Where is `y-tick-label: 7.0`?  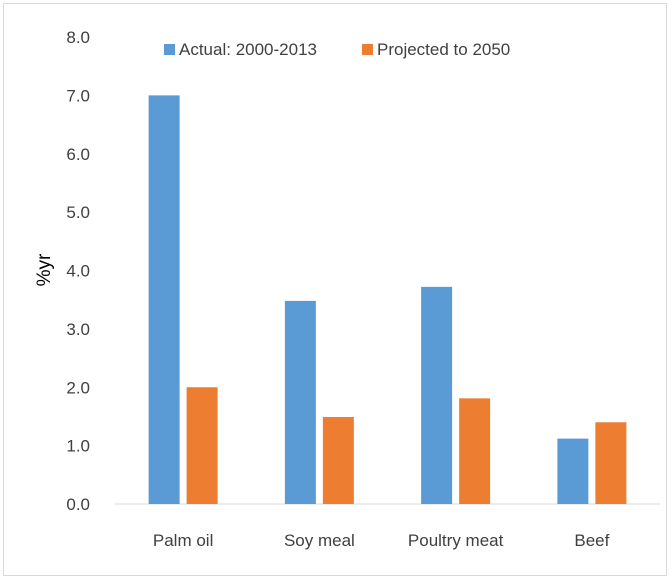
y-tick-label: 7.0 is located at coordinates (78, 95).